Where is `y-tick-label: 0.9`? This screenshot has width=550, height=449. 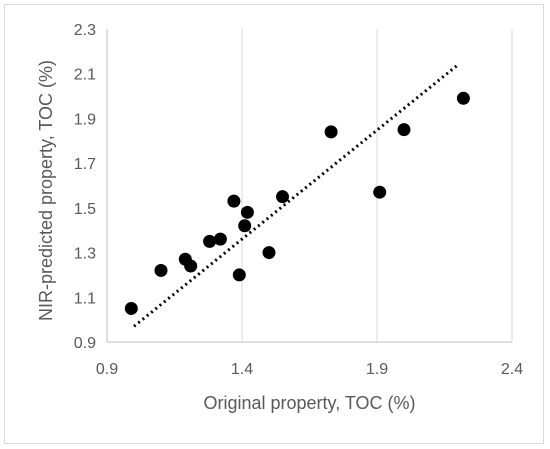
y-tick-label: 0.9 is located at coordinates (85, 343).